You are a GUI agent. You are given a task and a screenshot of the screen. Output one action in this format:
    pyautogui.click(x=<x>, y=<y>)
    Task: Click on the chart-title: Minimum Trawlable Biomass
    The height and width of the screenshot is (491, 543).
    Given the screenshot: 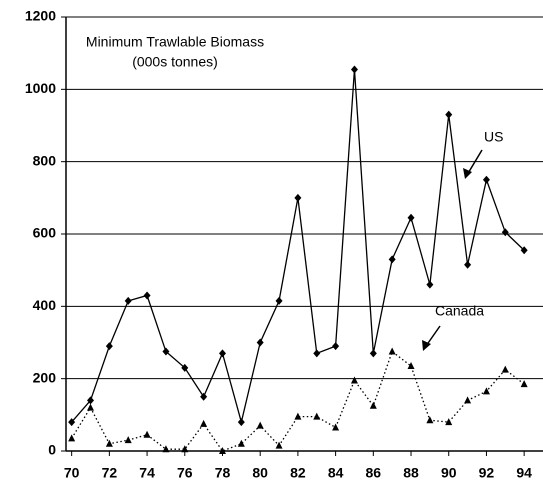 What is the action you would take?
    pyautogui.click(x=175, y=42)
    